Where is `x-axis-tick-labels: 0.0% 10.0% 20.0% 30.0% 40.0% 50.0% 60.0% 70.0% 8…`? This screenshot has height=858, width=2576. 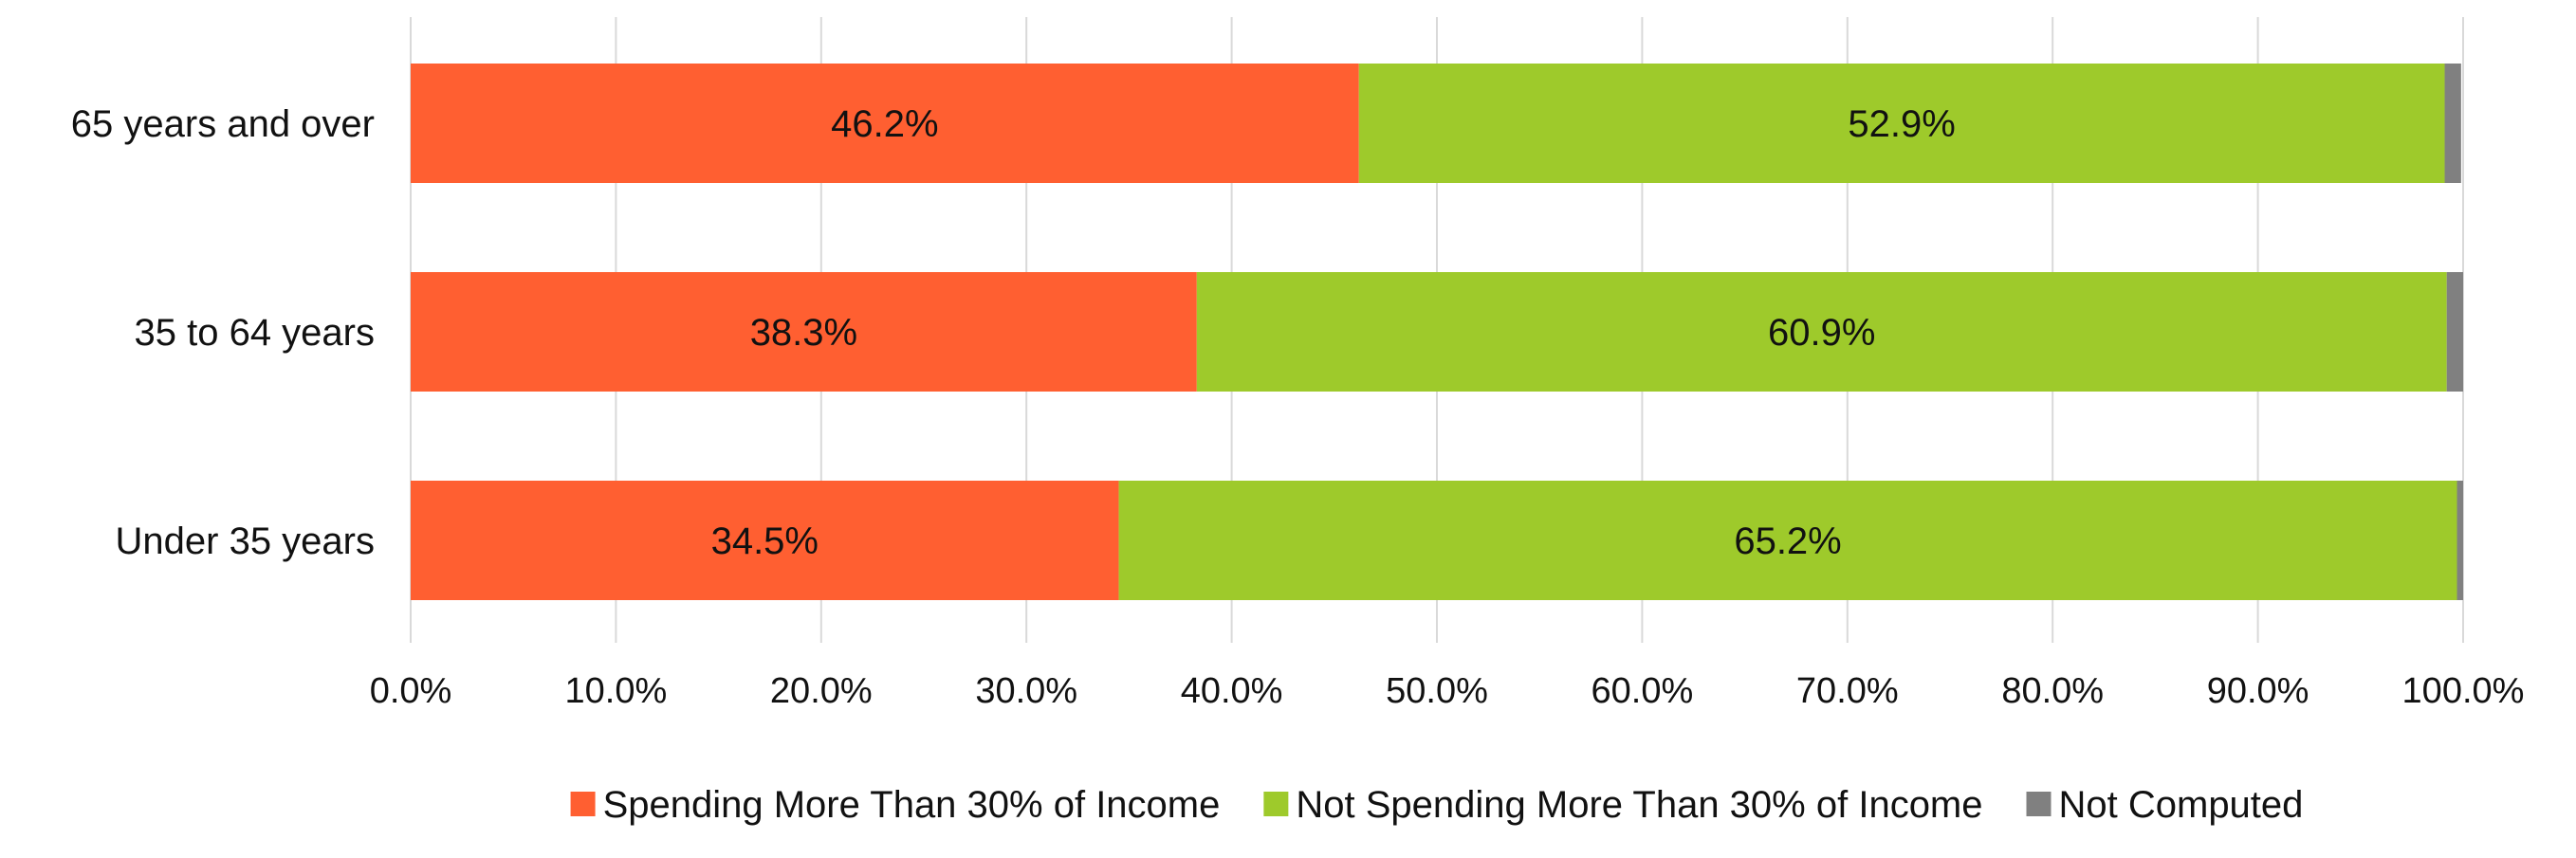
x-axis-tick-labels: 0.0% 10.0% 20.0% 30.0% 40.0% 50.0% 60.0% 70.0% 8… is located at coordinates (1447, 691).